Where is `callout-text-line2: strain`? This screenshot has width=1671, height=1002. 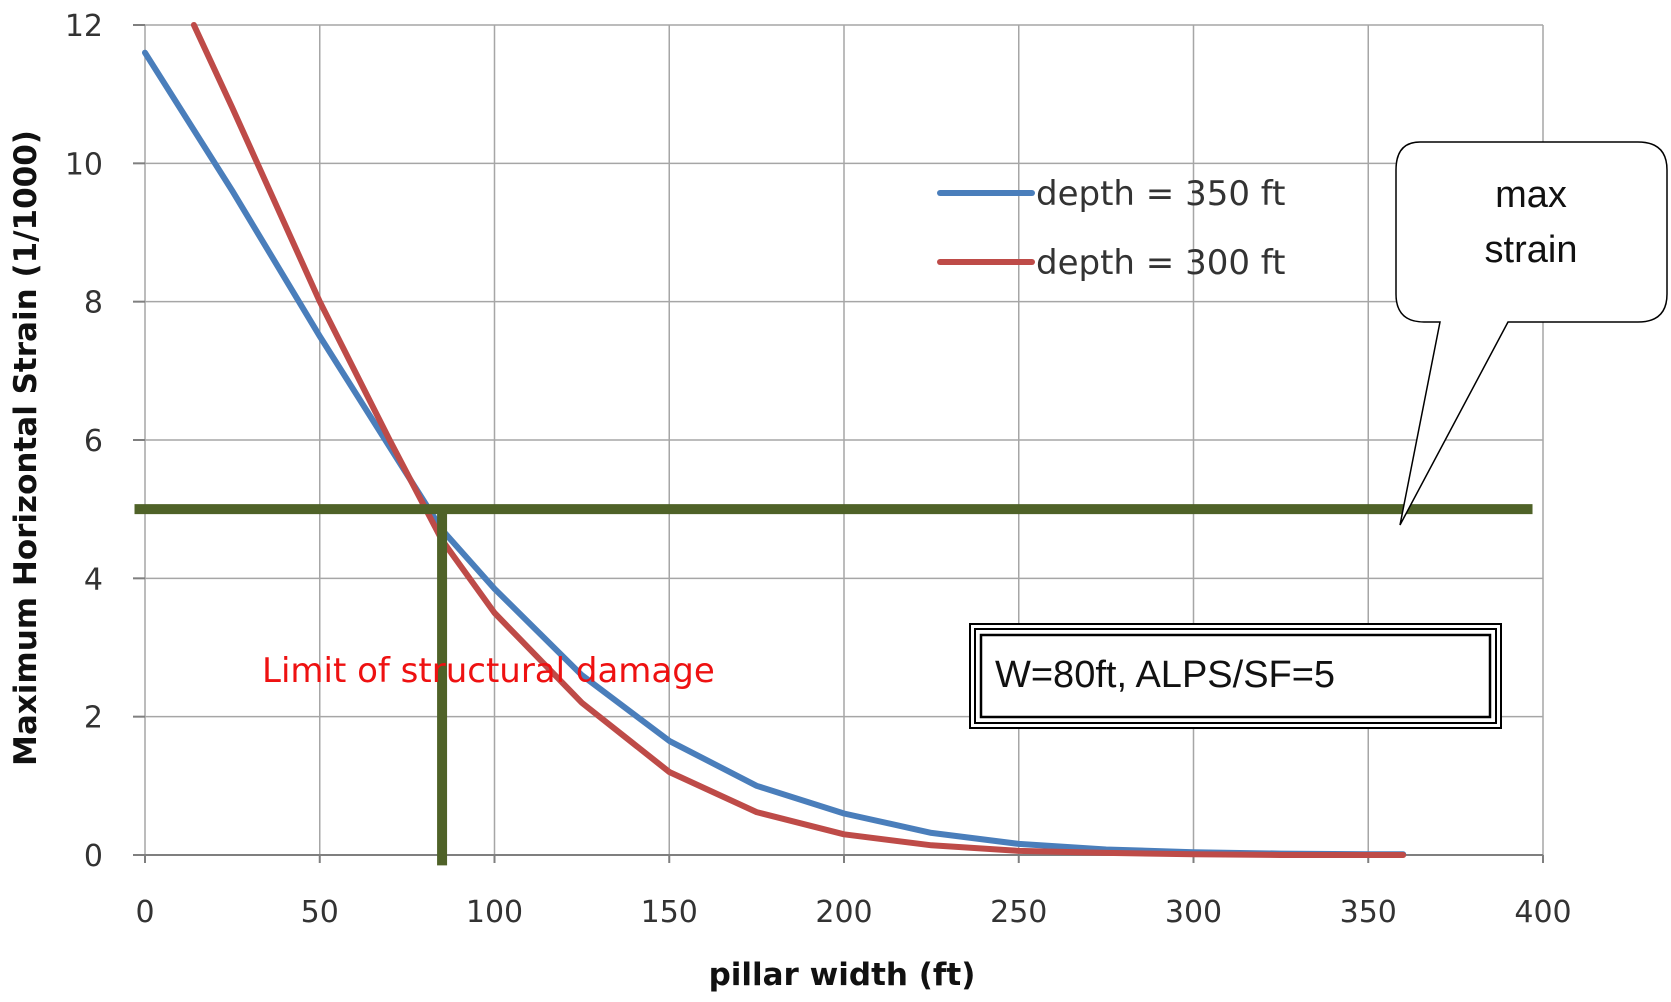 callout-text-line2: strain is located at coordinates (1531, 250).